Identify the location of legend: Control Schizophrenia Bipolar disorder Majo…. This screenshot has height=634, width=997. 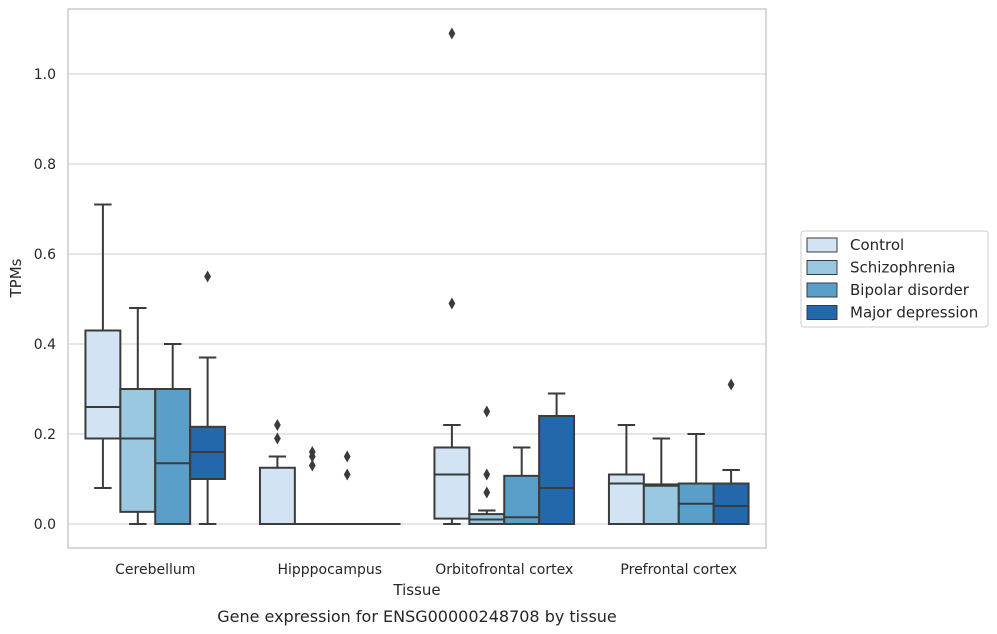
(894, 279).